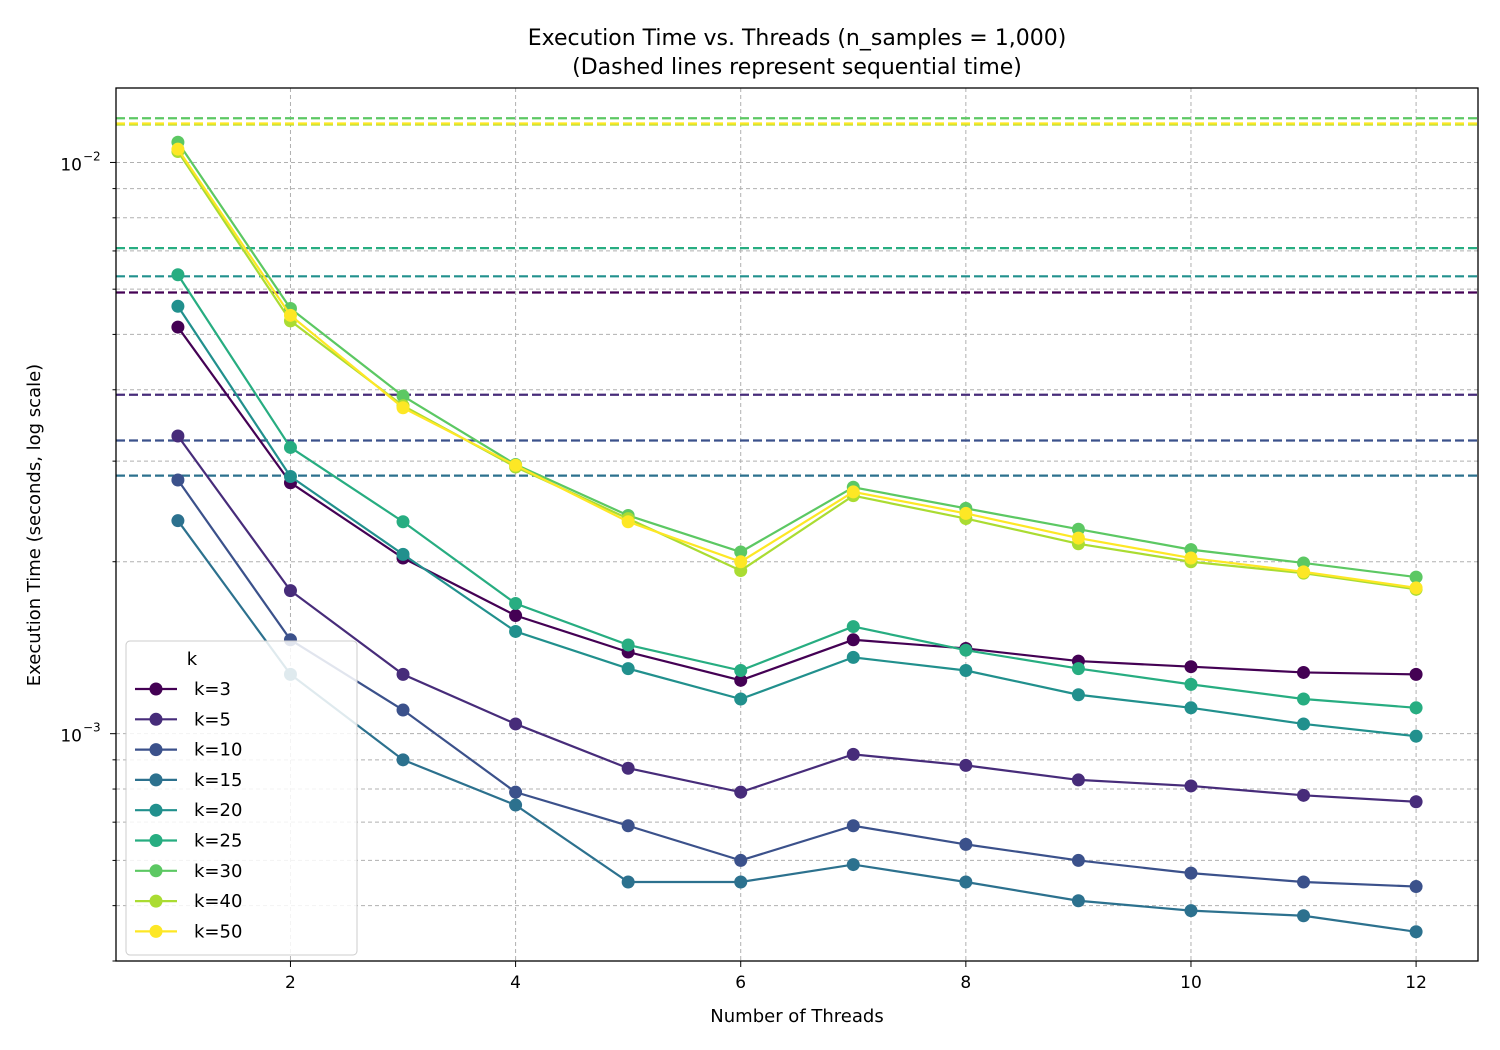 This screenshot has height=1050, width=1500. I want to click on legend-label: k=20, so click(218, 810).